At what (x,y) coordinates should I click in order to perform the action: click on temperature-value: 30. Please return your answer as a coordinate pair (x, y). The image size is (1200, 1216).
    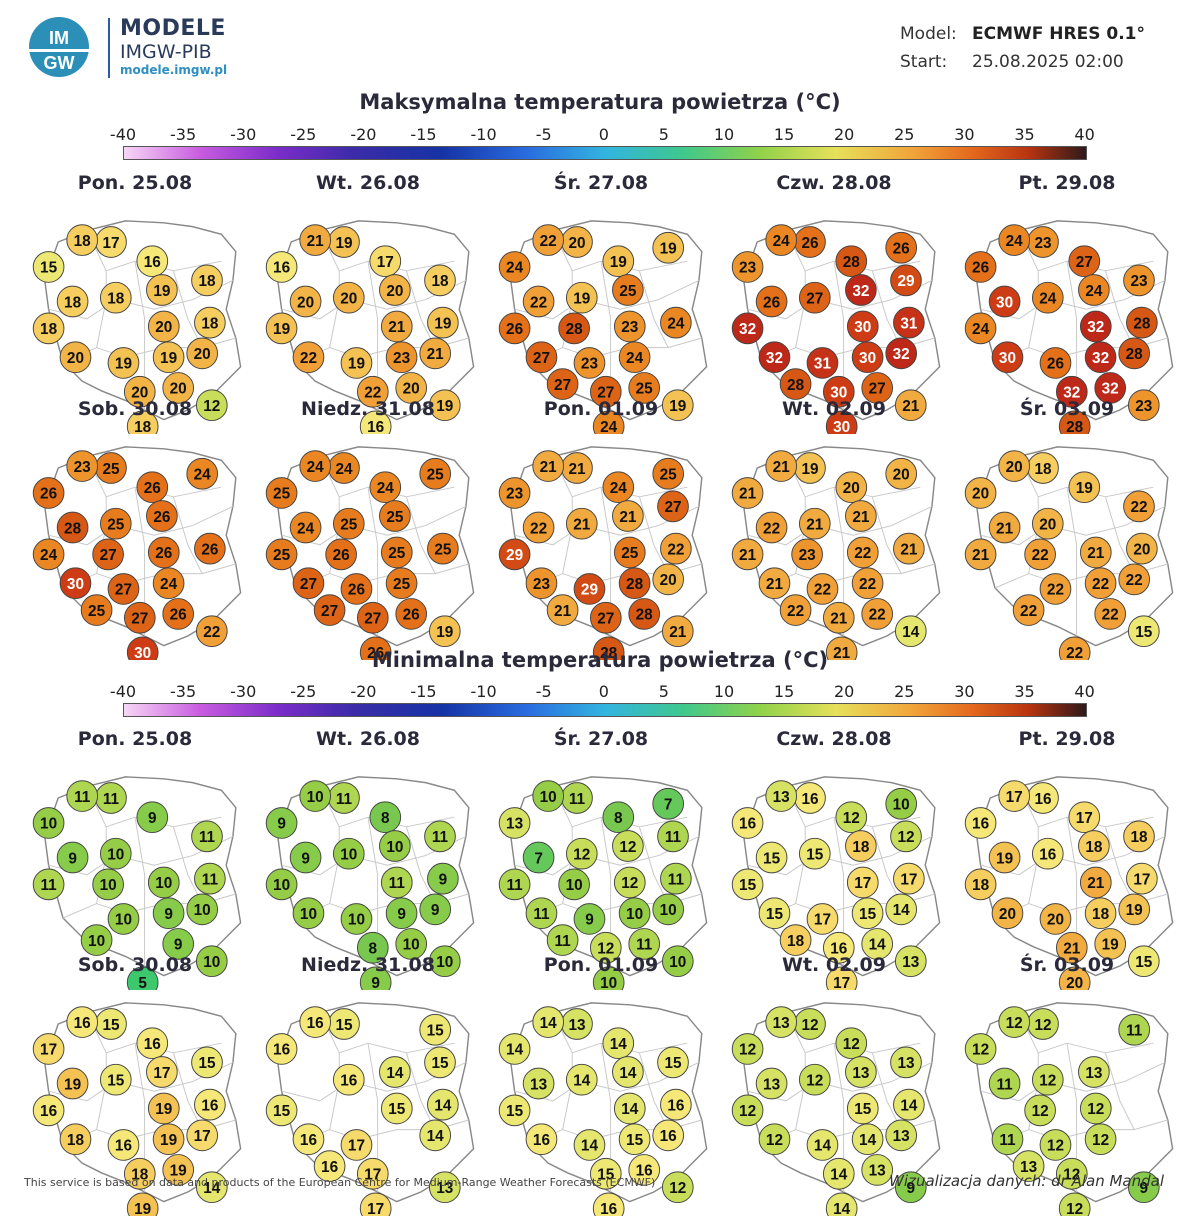
    Looking at the image, I should click on (867, 358).